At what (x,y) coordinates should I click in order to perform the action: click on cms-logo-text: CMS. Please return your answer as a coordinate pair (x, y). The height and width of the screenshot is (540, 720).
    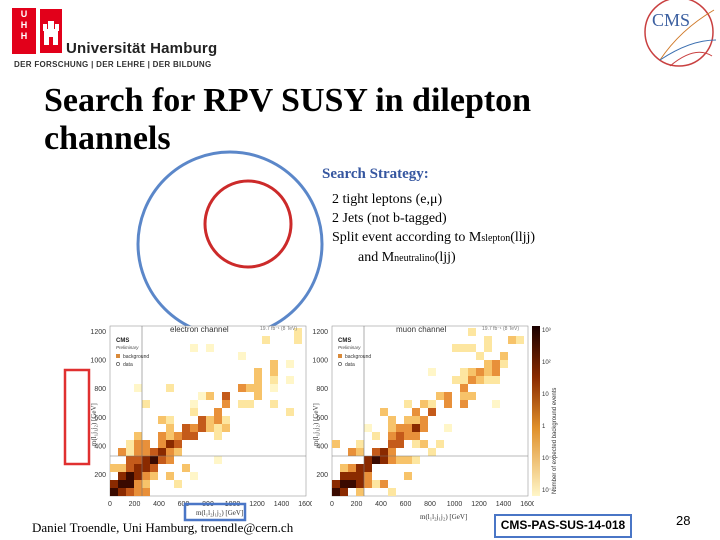
    Looking at the image, I should click on (671, 20).